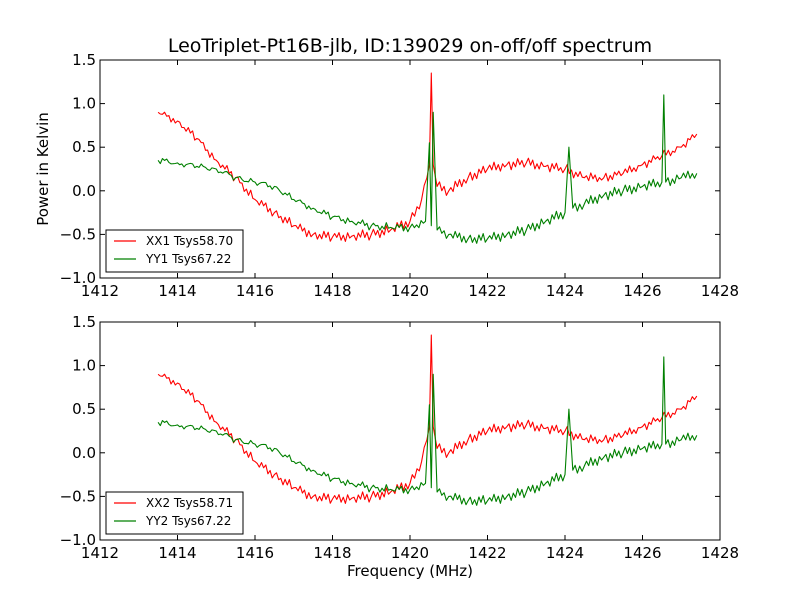  I want to click on x-axis-label: Frequency (MHz), so click(410, 571).